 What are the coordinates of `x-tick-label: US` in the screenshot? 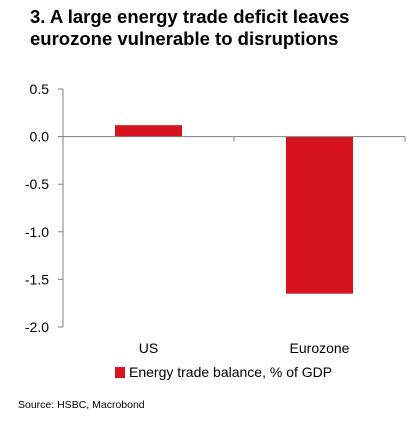 It's located at (148, 348).